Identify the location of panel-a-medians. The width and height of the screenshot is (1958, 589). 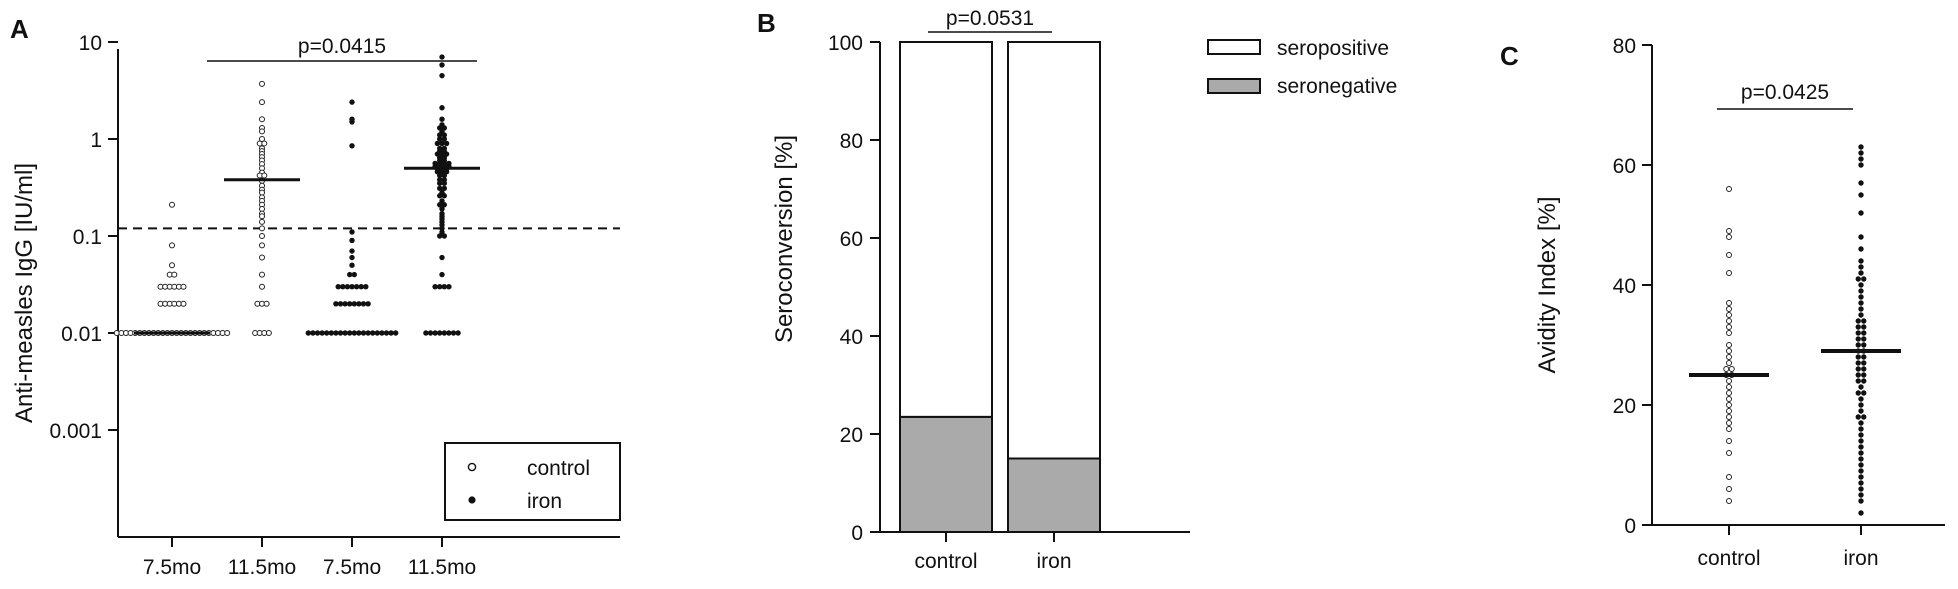
(307, 250).